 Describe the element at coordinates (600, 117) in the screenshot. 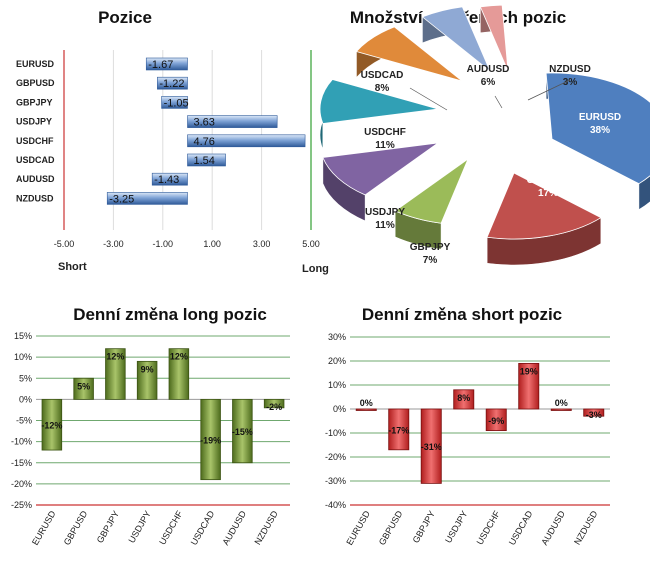

I see `pie-slice-name: EURUSD` at that location.